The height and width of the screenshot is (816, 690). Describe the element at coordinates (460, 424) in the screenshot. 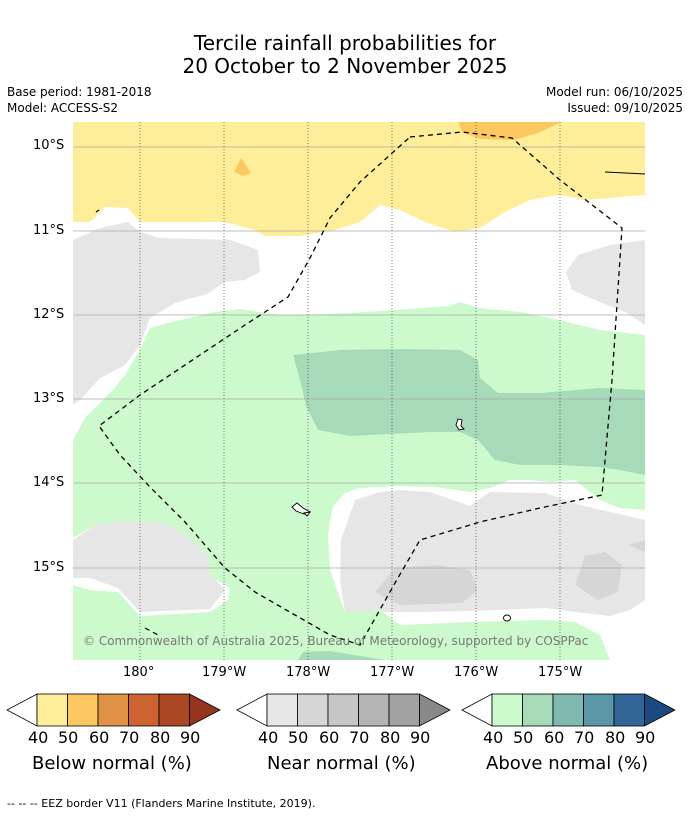

I see `island-center` at that location.